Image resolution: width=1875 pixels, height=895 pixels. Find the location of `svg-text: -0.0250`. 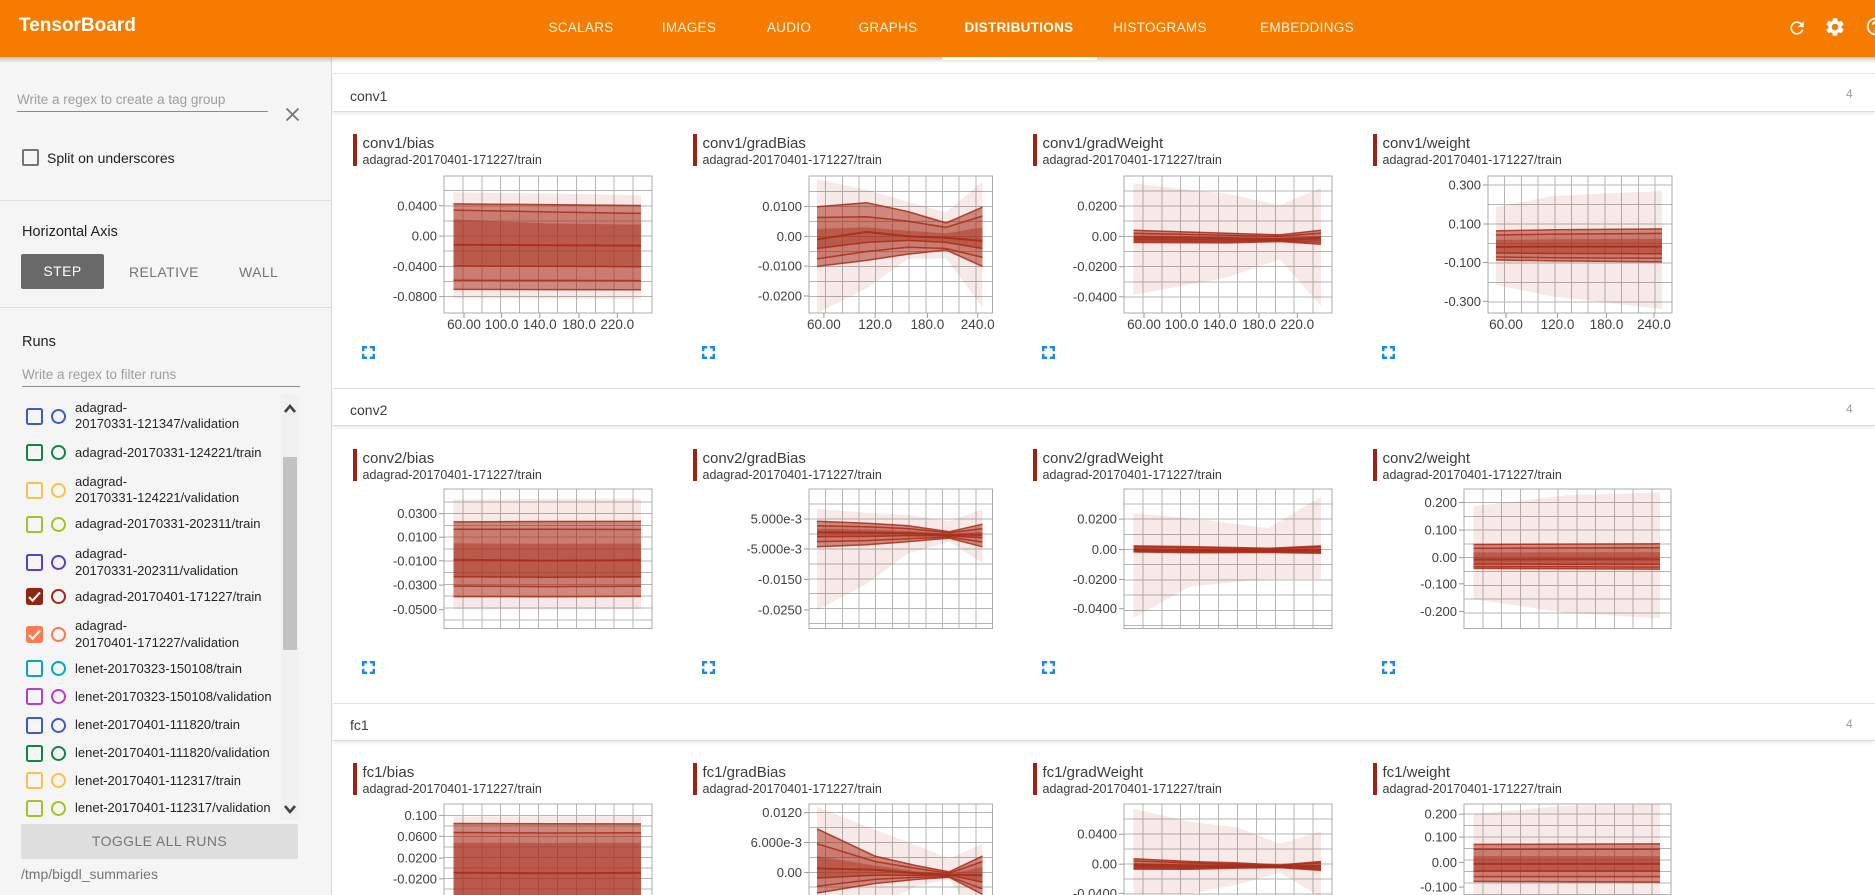

svg-text: -0.0250 is located at coordinates (779, 609).